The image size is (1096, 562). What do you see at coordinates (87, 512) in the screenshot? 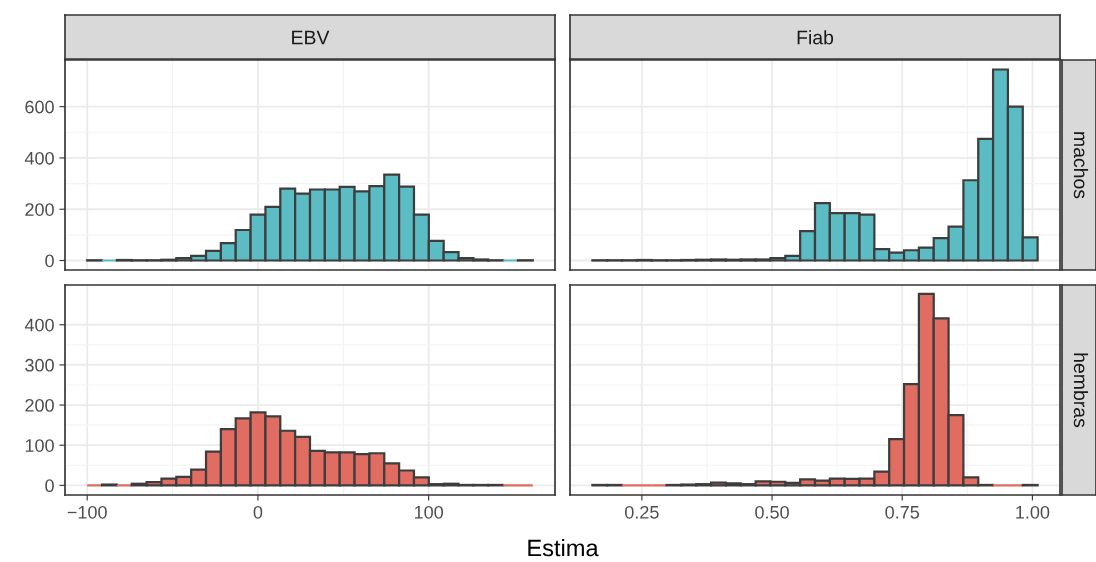
I see `x-tick-label: −100` at bounding box center [87, 512].